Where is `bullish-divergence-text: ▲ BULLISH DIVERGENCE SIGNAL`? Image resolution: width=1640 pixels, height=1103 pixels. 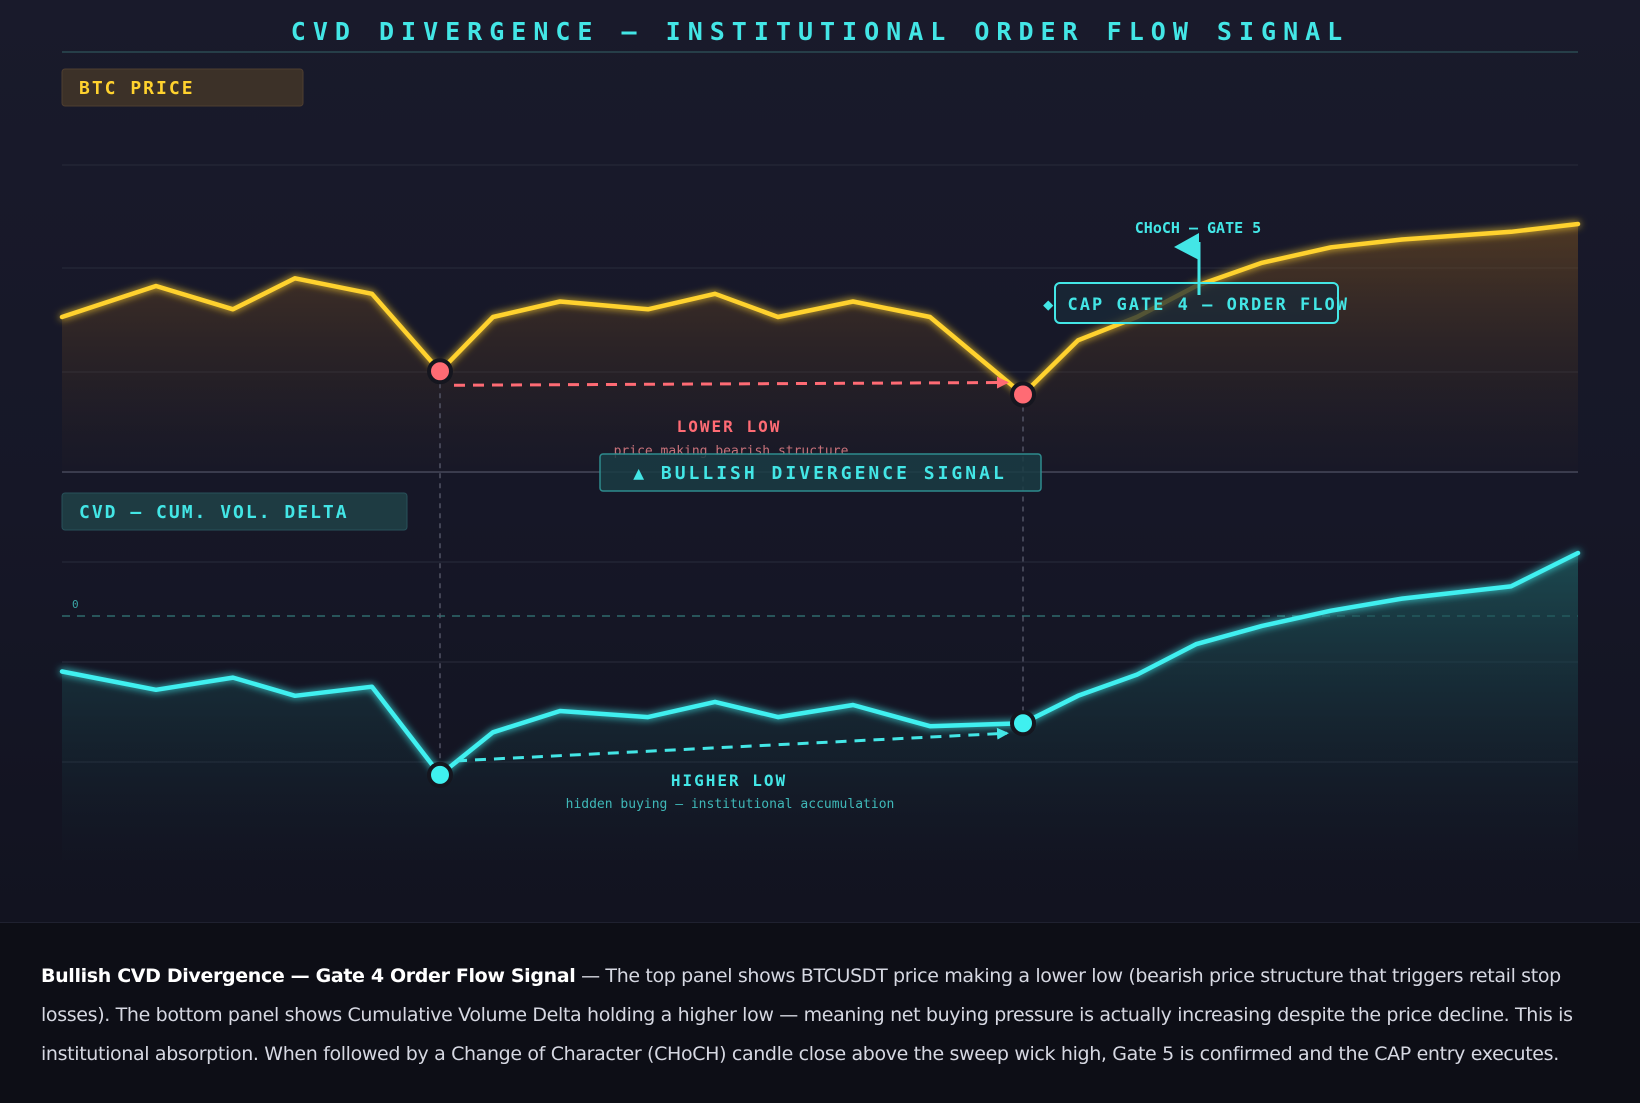 bullish-divergence-text: ▲ BULLISH DIVERGENCE SIGNAL is located at coordinates (820, 473).